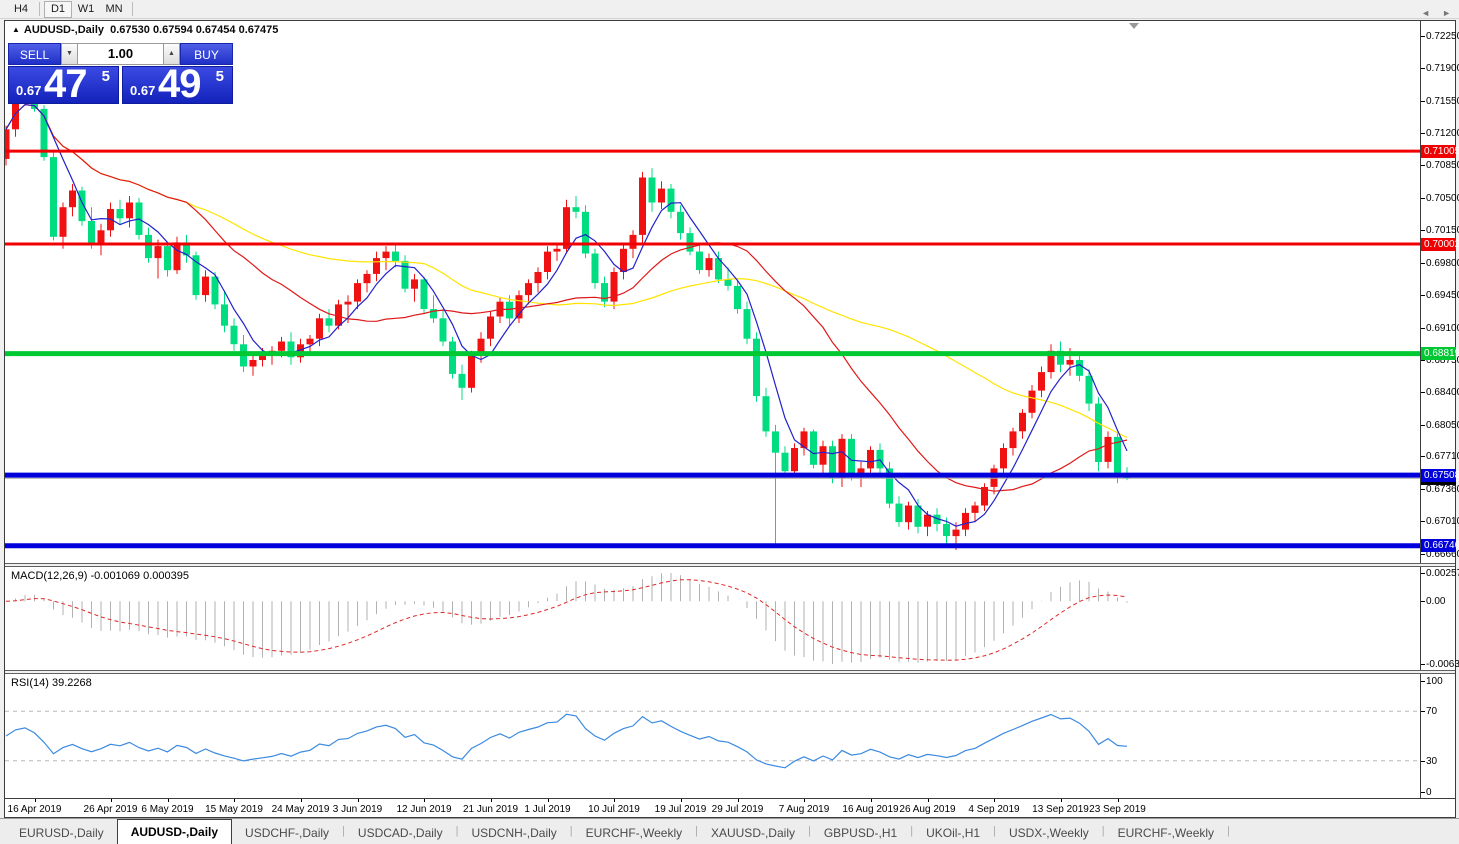 Image resolution: width=1459 pixels, height=844 pixels. I want to click on macd-axis-zero: 0.00, so click(1436, 602).